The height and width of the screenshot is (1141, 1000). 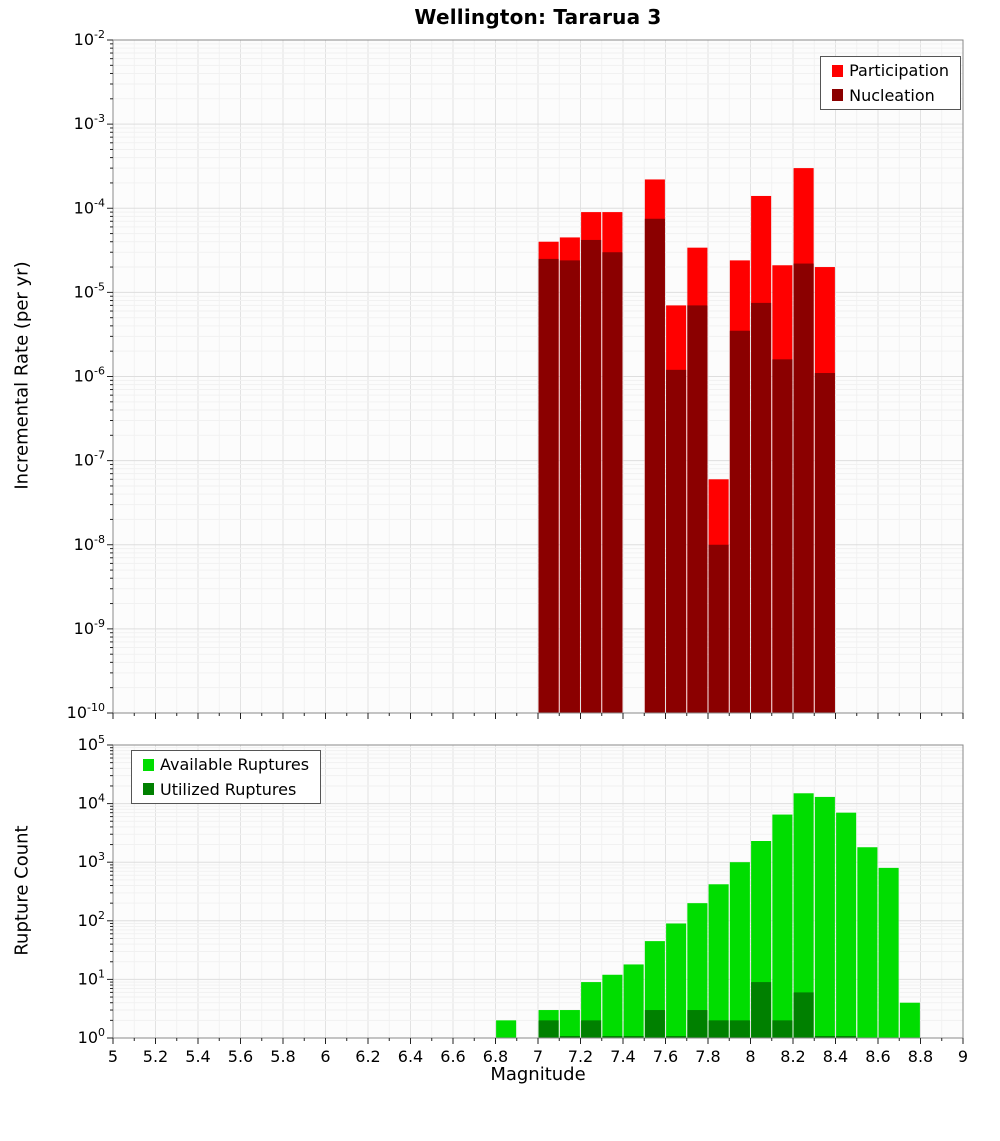 I want to click on x-tick-label: 6.6, so click(x=452, y=1056).